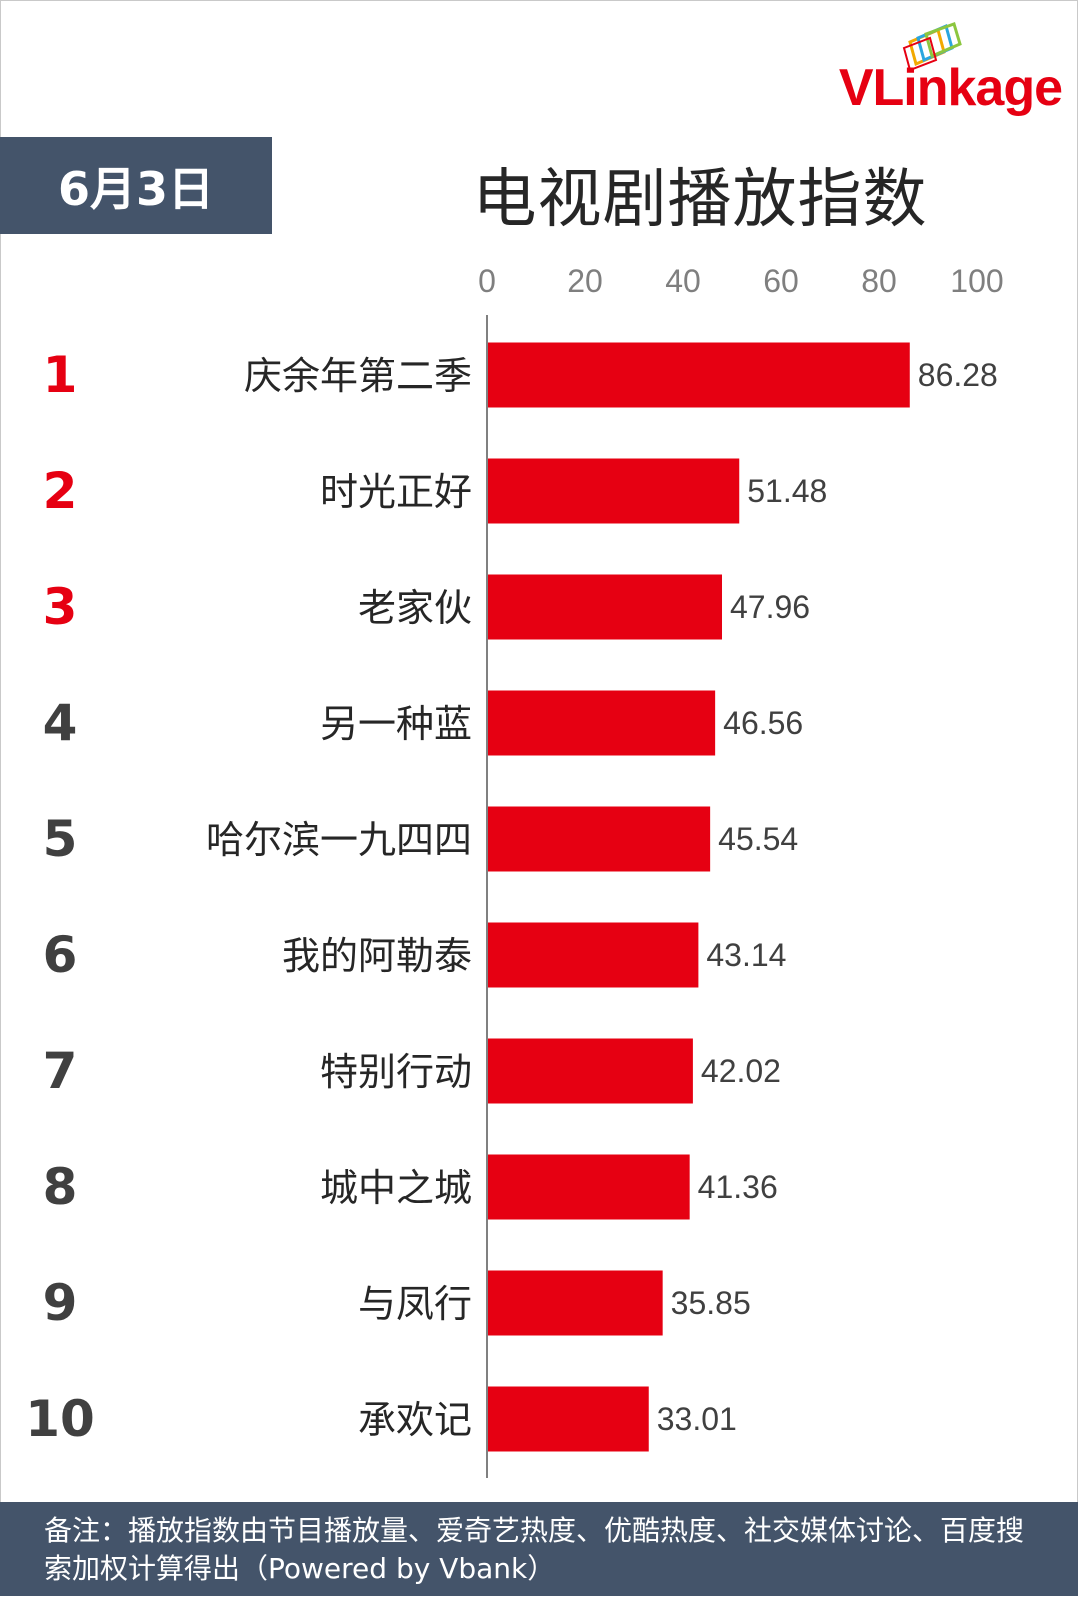 The width and height of the screenshot is (1080, 1598). Describe the element at coordinates (763, 723) in the screenshot. I see `data-label: 46.56` at that location.